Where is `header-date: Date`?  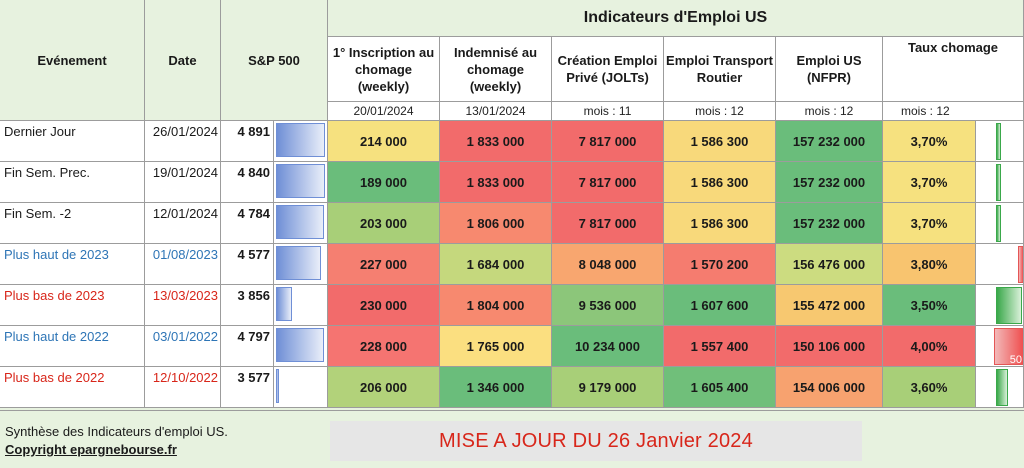 header-date: Date is located at coordinates (183, 60).